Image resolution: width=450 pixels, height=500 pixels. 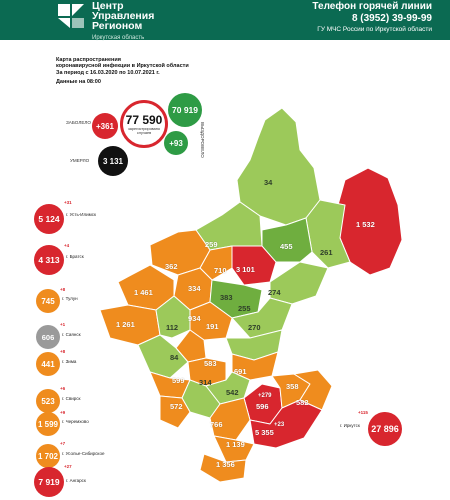 I want to click on region-value: 934, so click(x=194, y=318).